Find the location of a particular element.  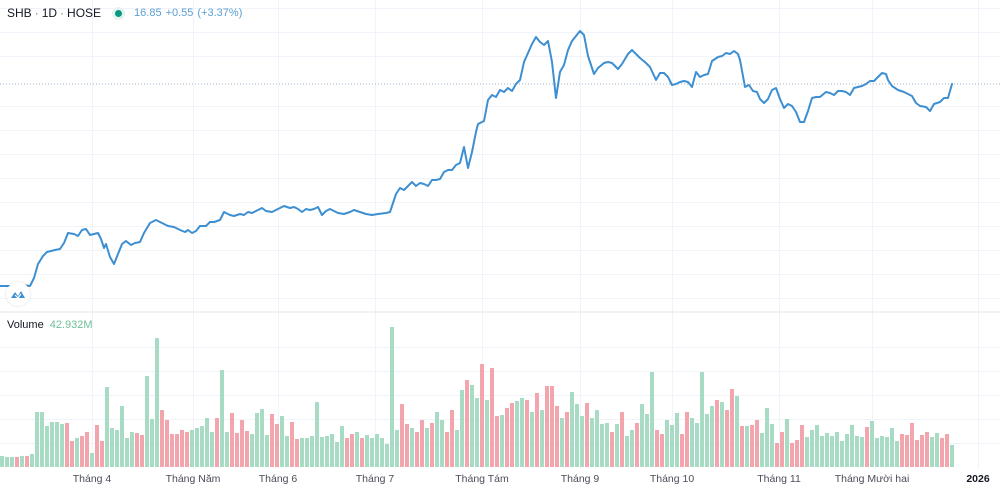

series-legend: SHB · 1D · HOSE 16.85 +0.55 (+3.37%) is located at coordinates (124, 13).